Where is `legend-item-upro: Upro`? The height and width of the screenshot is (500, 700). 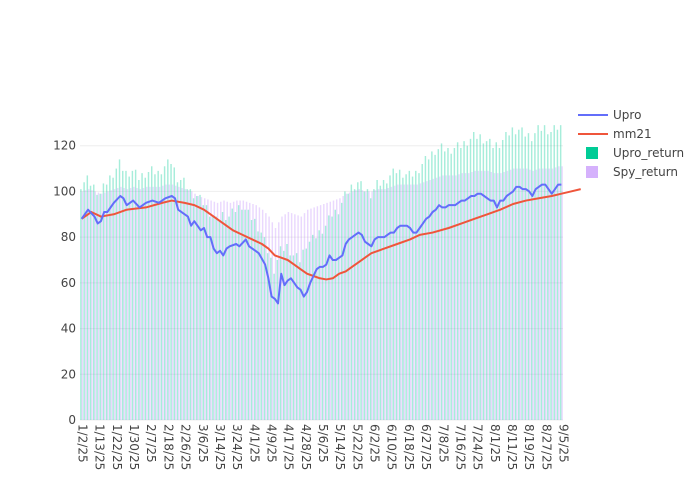 legend-item-upro: Upro is located at coordinates (609, 115).